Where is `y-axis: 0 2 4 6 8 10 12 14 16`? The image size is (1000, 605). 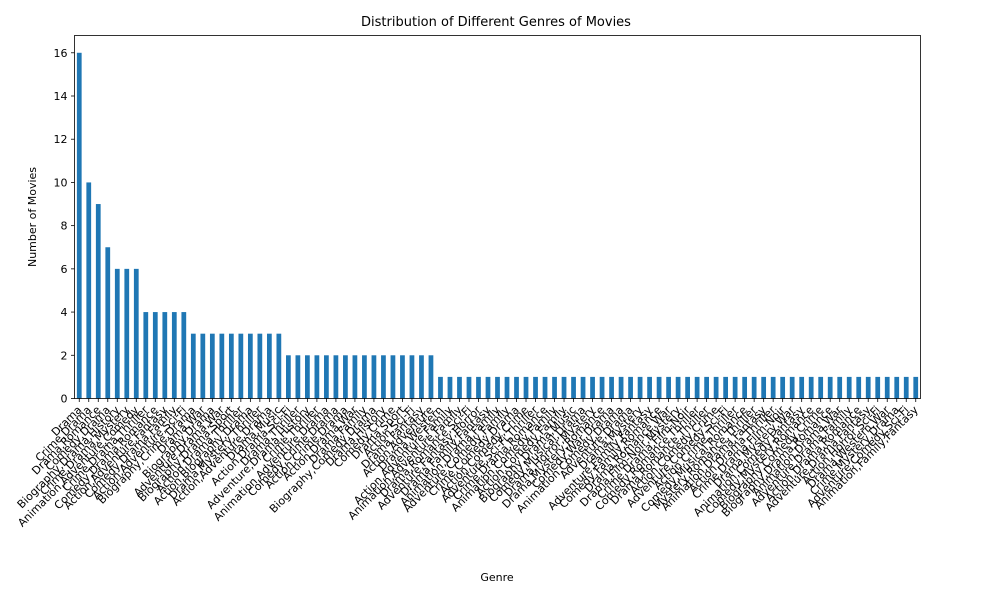
y-axis: 0 2 4 6 8 10 12 14 16 is located at coordinates (64, 226).